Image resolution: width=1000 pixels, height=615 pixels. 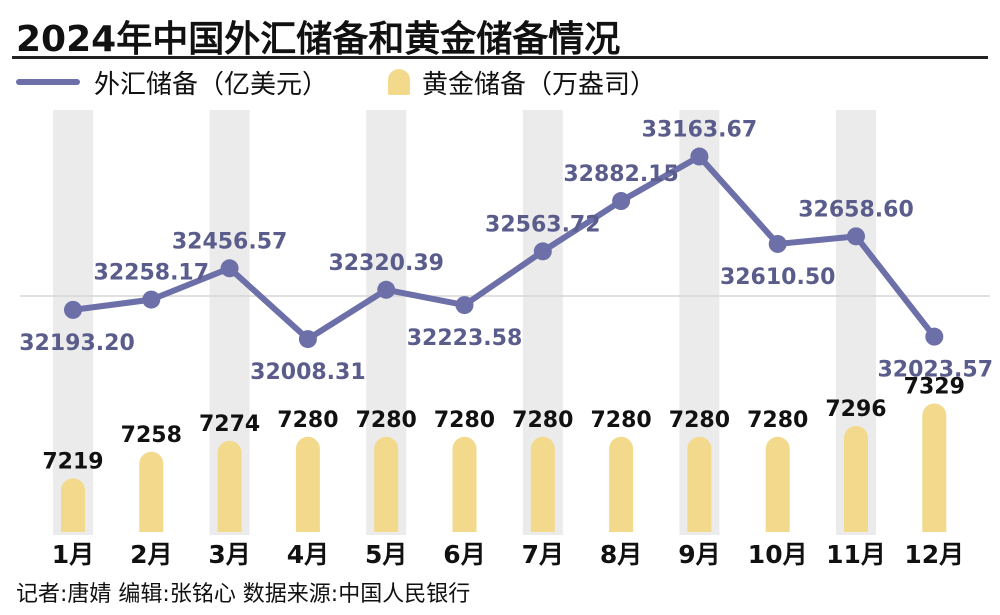 What do you see at coordinates (230, 241) in the screenshot?
I see `forex-value-label: 32456.57` at bounding box center [230, 241].